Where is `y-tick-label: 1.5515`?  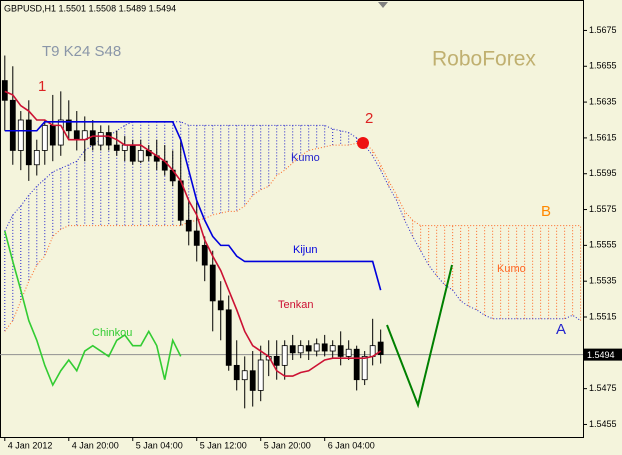 y-tick-label: 1.5515 is located at coordinates (603, 316).